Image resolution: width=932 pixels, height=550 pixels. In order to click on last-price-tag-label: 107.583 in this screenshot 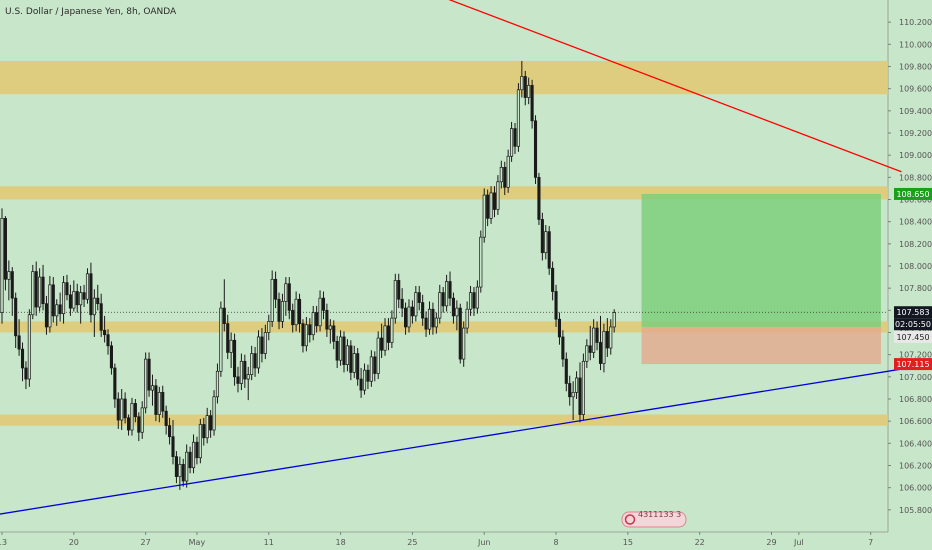, I will do `click(912, 312)`.